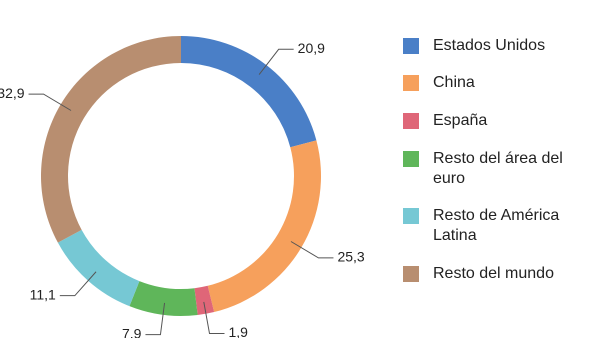 The width and height of the screenshot is (589, 338). What do you see at coordinates (350, 257) in the screenshot?
I see `data-label: 25,3` at bounding box center [350, 257].